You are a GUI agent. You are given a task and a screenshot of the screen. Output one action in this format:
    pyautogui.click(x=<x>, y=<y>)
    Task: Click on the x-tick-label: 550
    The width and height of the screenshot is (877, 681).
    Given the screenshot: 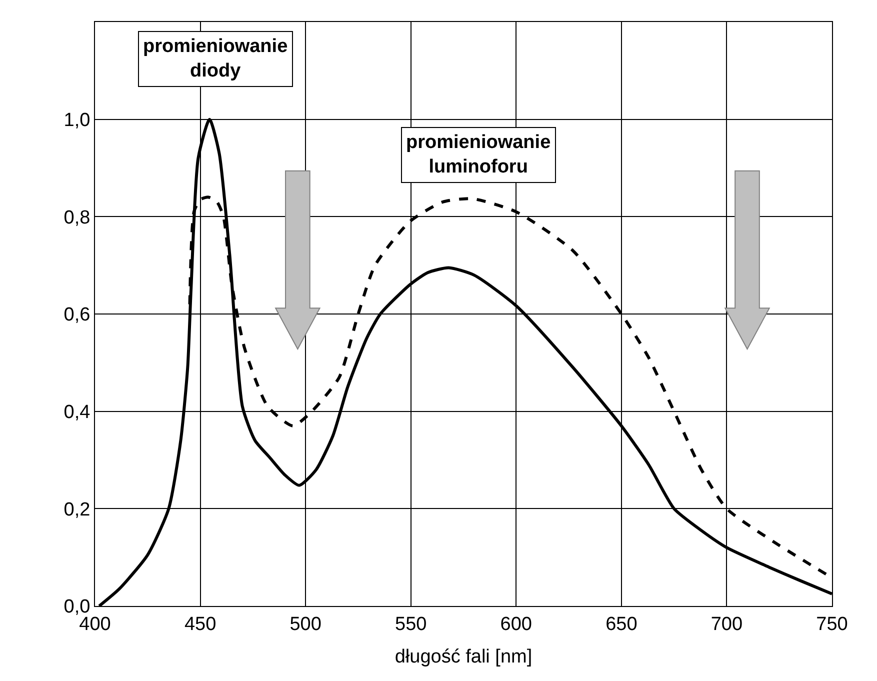 What is the action you would take?
    pyautogui.click(x=411, y=624)
    